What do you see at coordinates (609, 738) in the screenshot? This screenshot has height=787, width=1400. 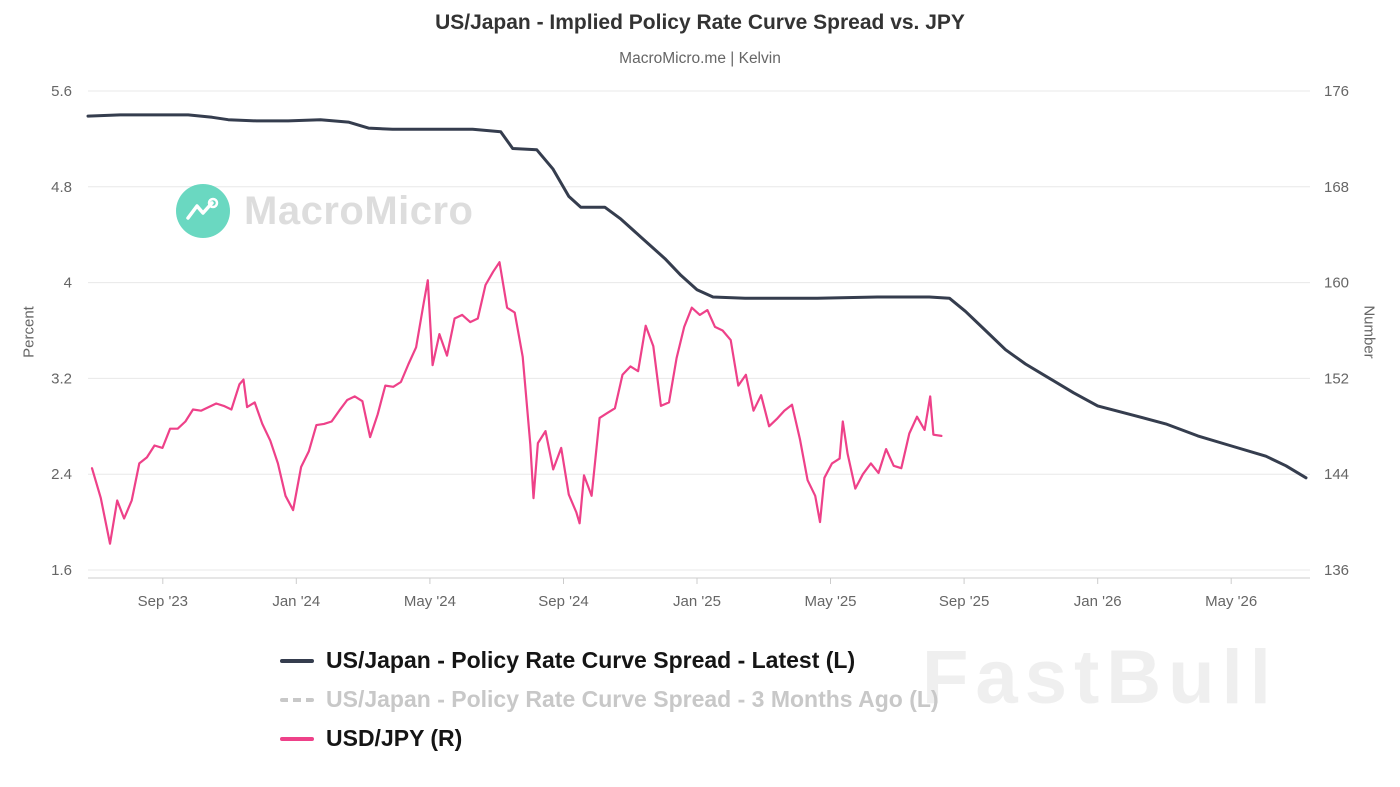 I see `legend-item-3: USD/JPY (R)` at bounding box center [609, 738].